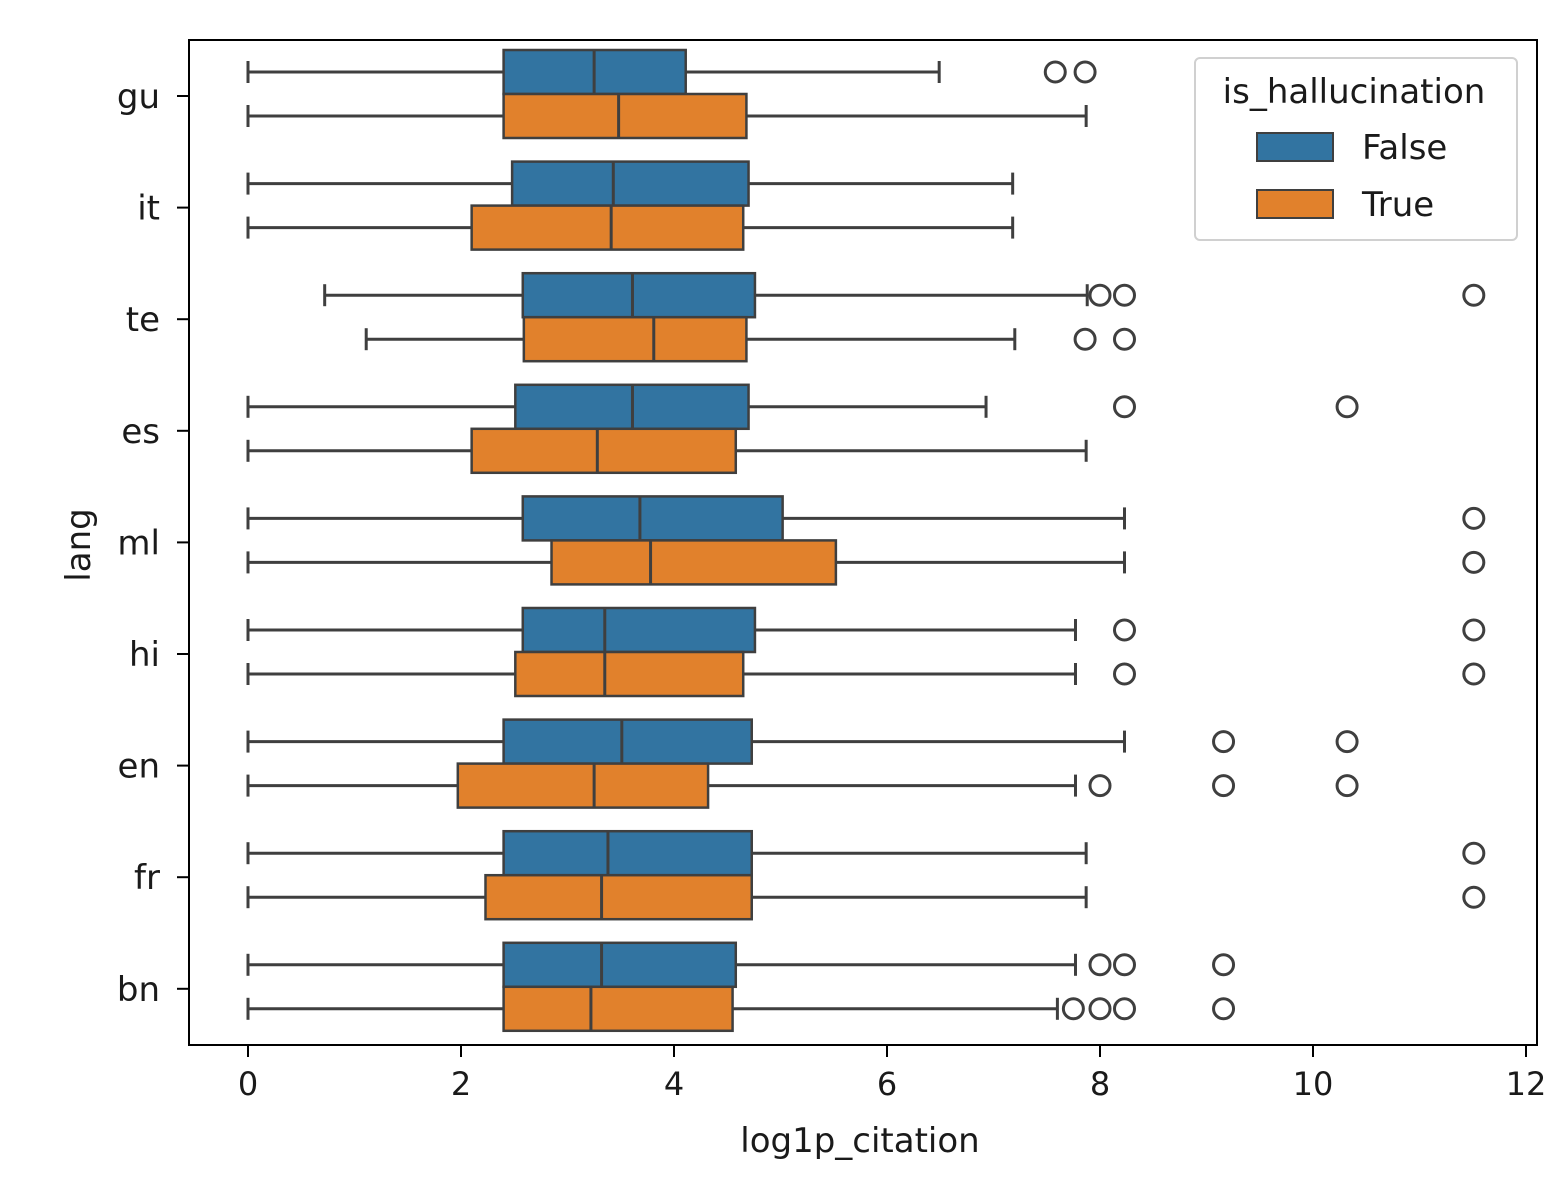 The image size is (1555, 1196). What do you see at coordinates (694, 562) in the screenshot?
I see `box-true-ml` at bounding box center [694, 562].